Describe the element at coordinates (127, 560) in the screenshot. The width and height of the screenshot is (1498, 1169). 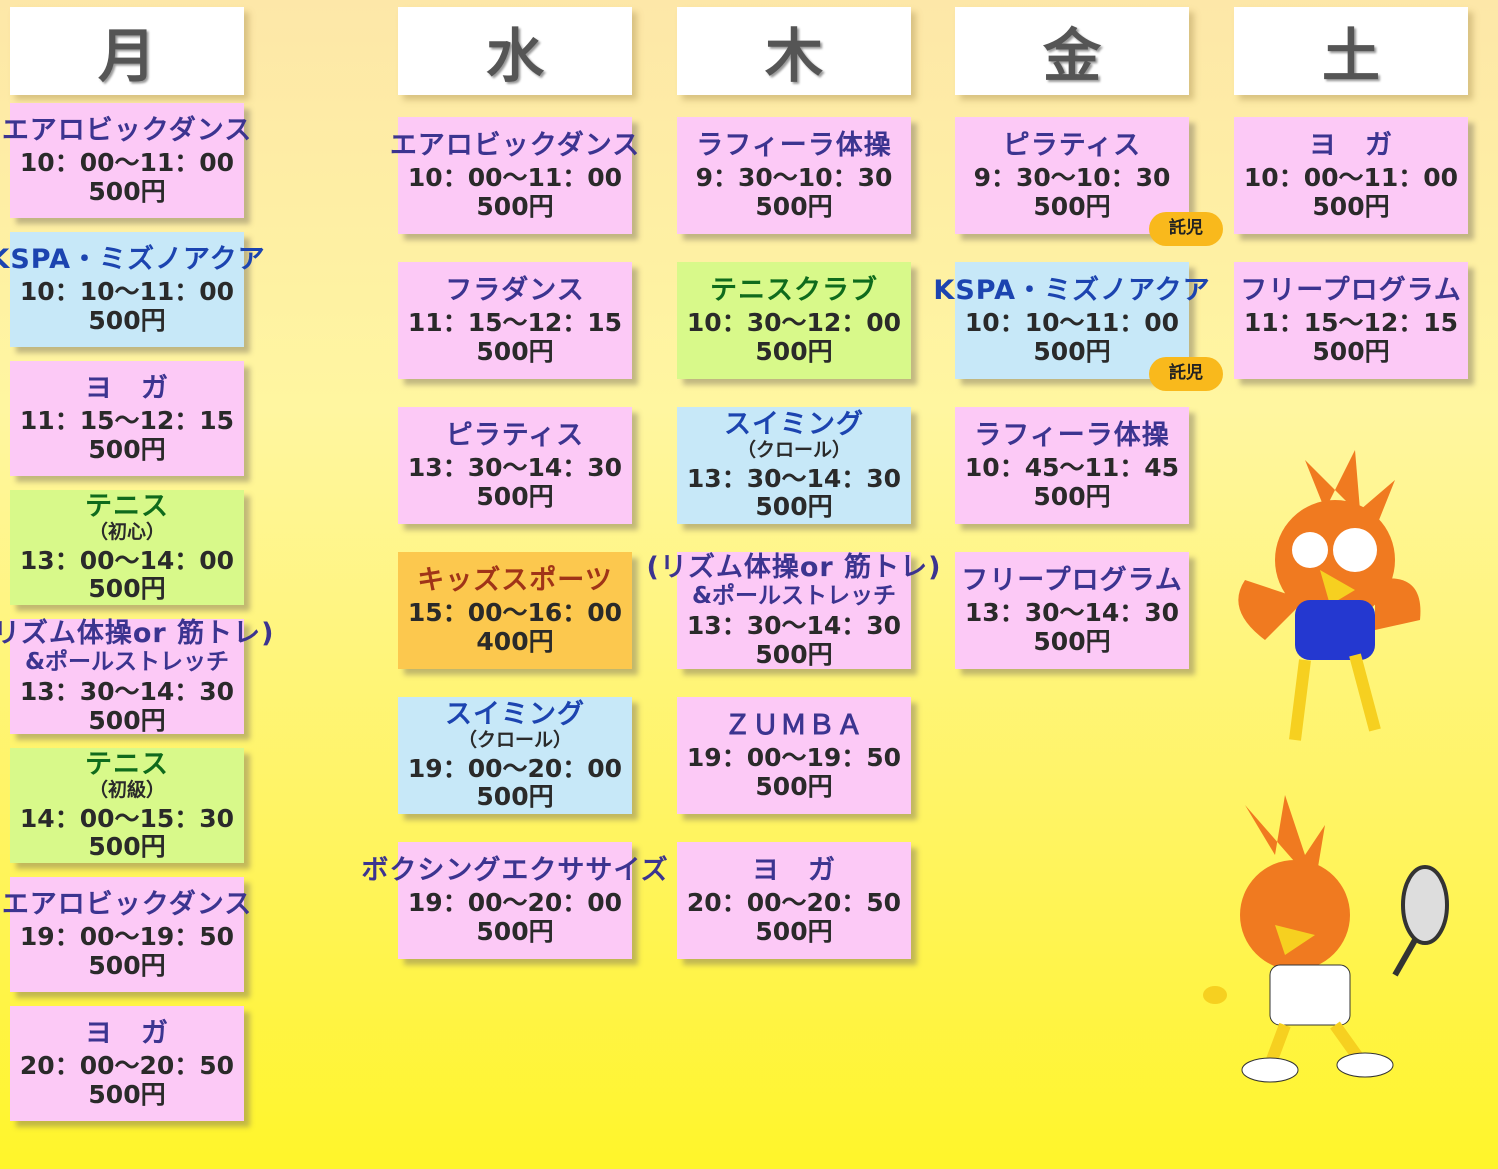
I see `class-time: 13：00〜14：00` at that location.